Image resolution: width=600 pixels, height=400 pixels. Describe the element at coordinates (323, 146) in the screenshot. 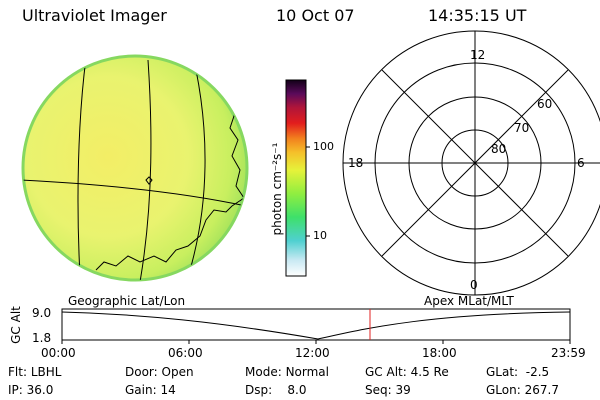

I see `colorbar-tick-label: 100` at that location.